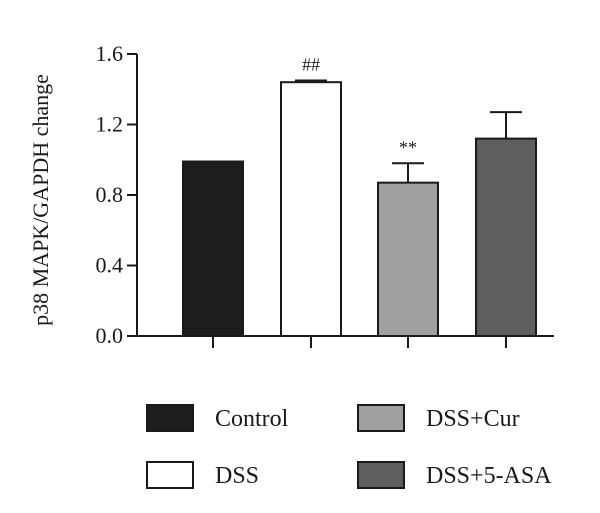  I want to click on y-tick-label: 1.2, so click(110, 124).